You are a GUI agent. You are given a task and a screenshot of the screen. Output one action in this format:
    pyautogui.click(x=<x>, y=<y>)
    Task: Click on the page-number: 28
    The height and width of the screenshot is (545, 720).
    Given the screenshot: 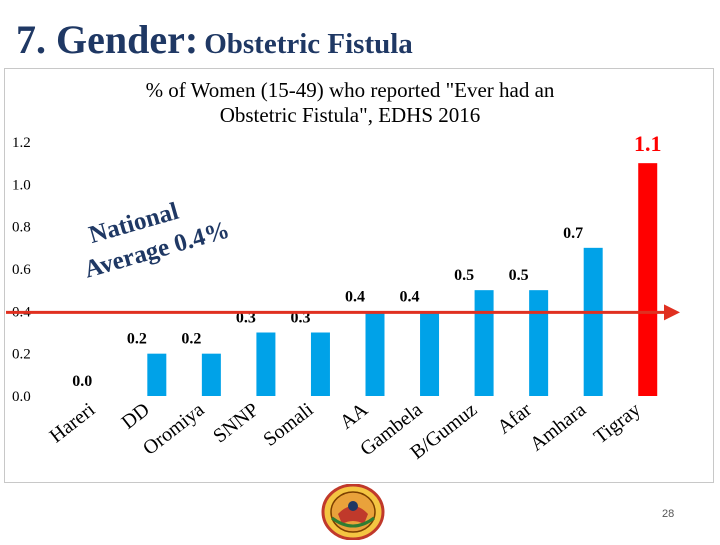 What is the action you would take?
    pyautogui.click(x=668, y=514)
    